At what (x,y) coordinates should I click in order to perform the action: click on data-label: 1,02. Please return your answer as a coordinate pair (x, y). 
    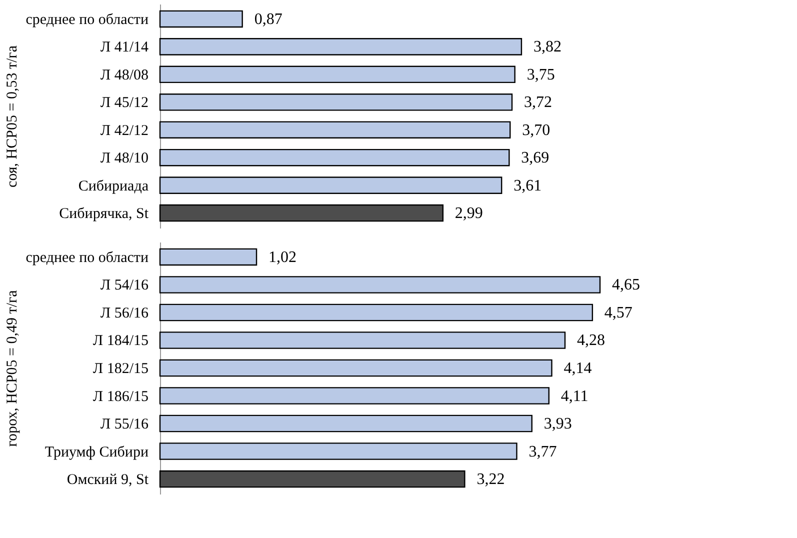
    Looking at the image, I should click on (282, 257).